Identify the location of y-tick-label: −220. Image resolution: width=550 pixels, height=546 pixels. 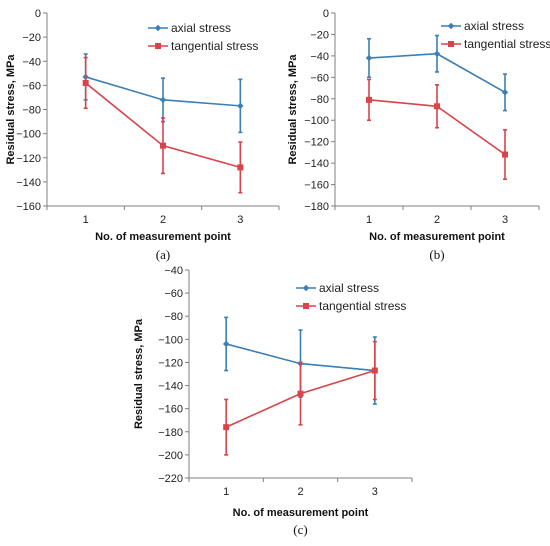
(170, 479).